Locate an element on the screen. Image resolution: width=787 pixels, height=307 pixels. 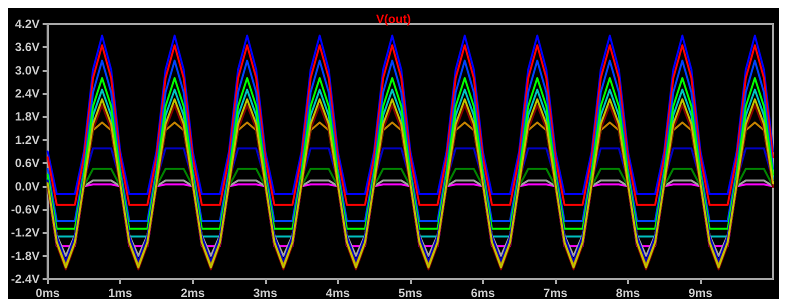
x-tick-label: 7ms is located at coordinates (555, 293).